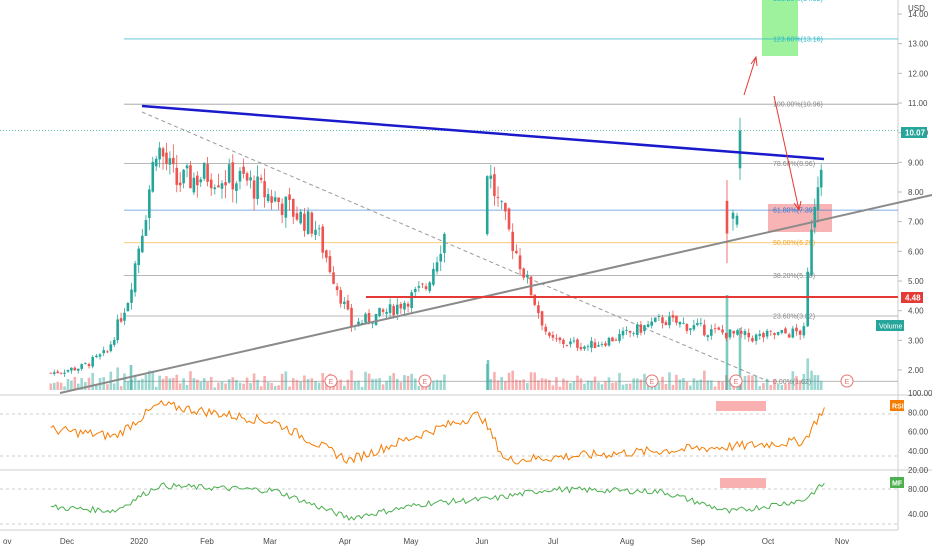  What do you see at coordinates (800, 218) in the screenshot?
I see `retest-zone` at bounding box center [800, 218].